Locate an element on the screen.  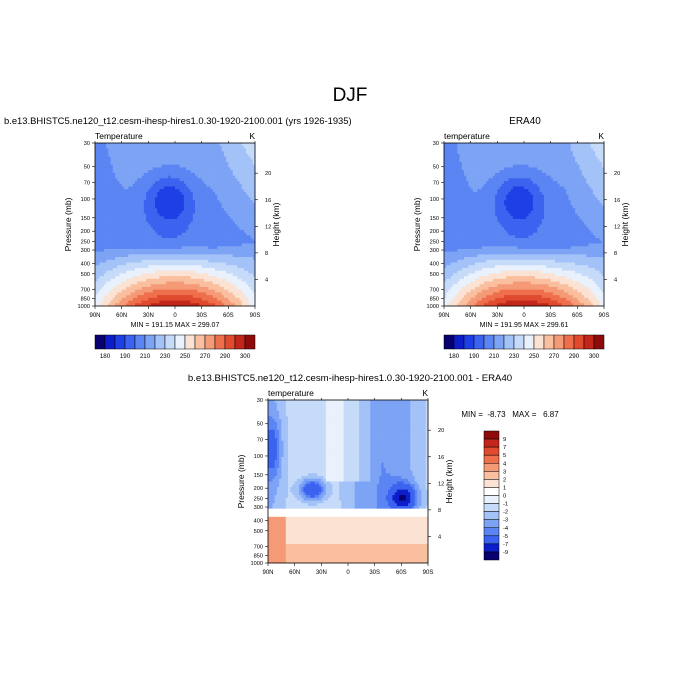
x-tick-label: 60S is located at coordinates (228, 316).